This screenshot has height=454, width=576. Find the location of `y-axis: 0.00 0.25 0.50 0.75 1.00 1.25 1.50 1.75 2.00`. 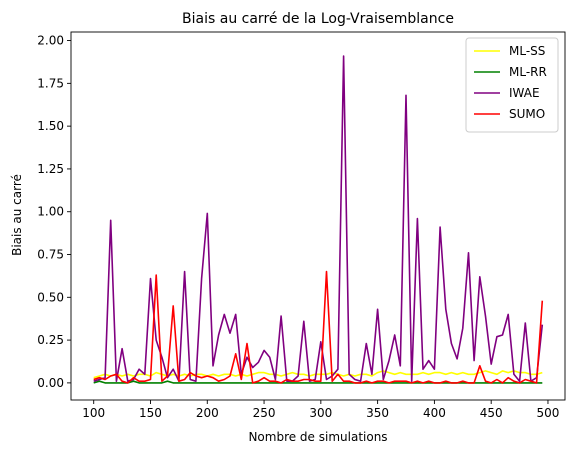

y-axis: 0.00 0.25 0.50 0.75 1.00 1.25 1.50 1.75 2.00 is located at coordinates (54, 212).